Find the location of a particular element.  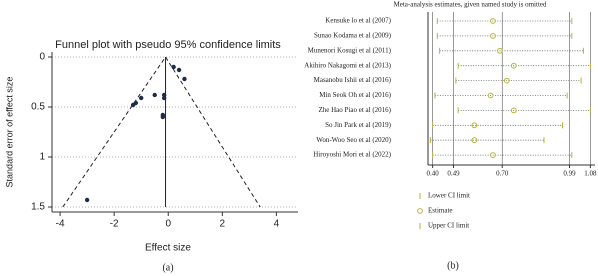

study-label: Zhe Hao Piao et al (2016) is located at coordinates (354, 110).